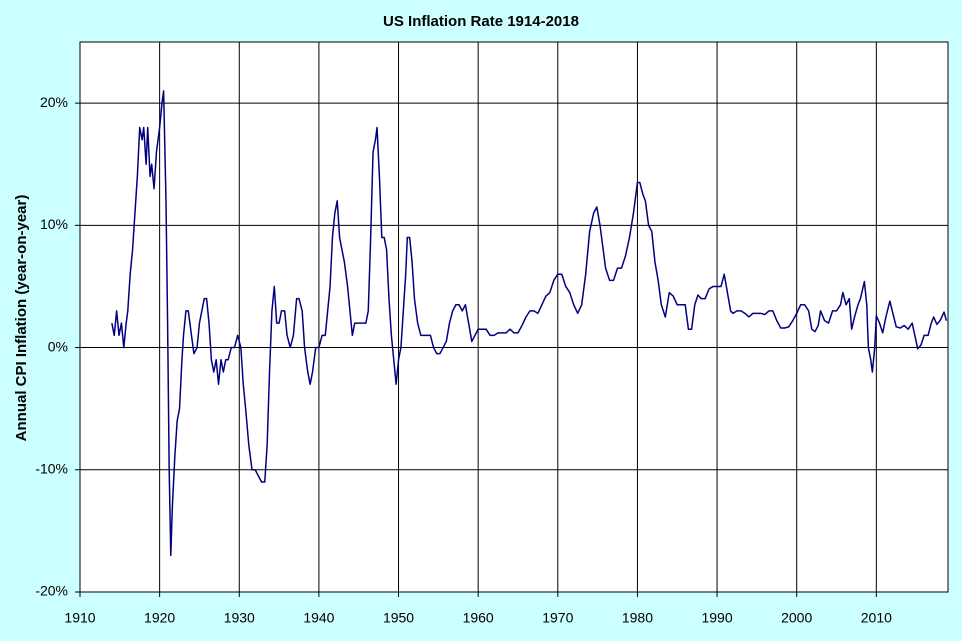 Image resolution: width=962 pixels, height=641 pixels. Describe the element at coordinates (398, 618) in the screenshot. I see `x-tick-label: 1950` at that location.